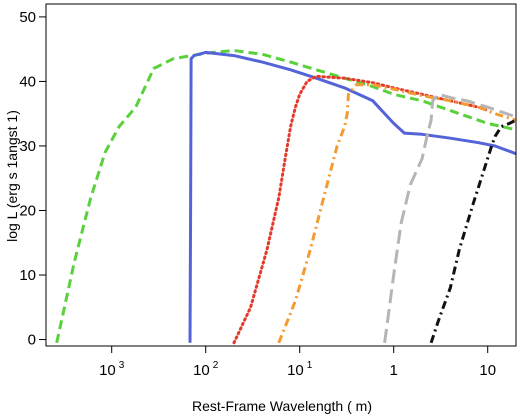  What do you see at coordinates (394, 370) in the screenshot?
I see `x-tick-label: 1` at bounding box center [394, 370].